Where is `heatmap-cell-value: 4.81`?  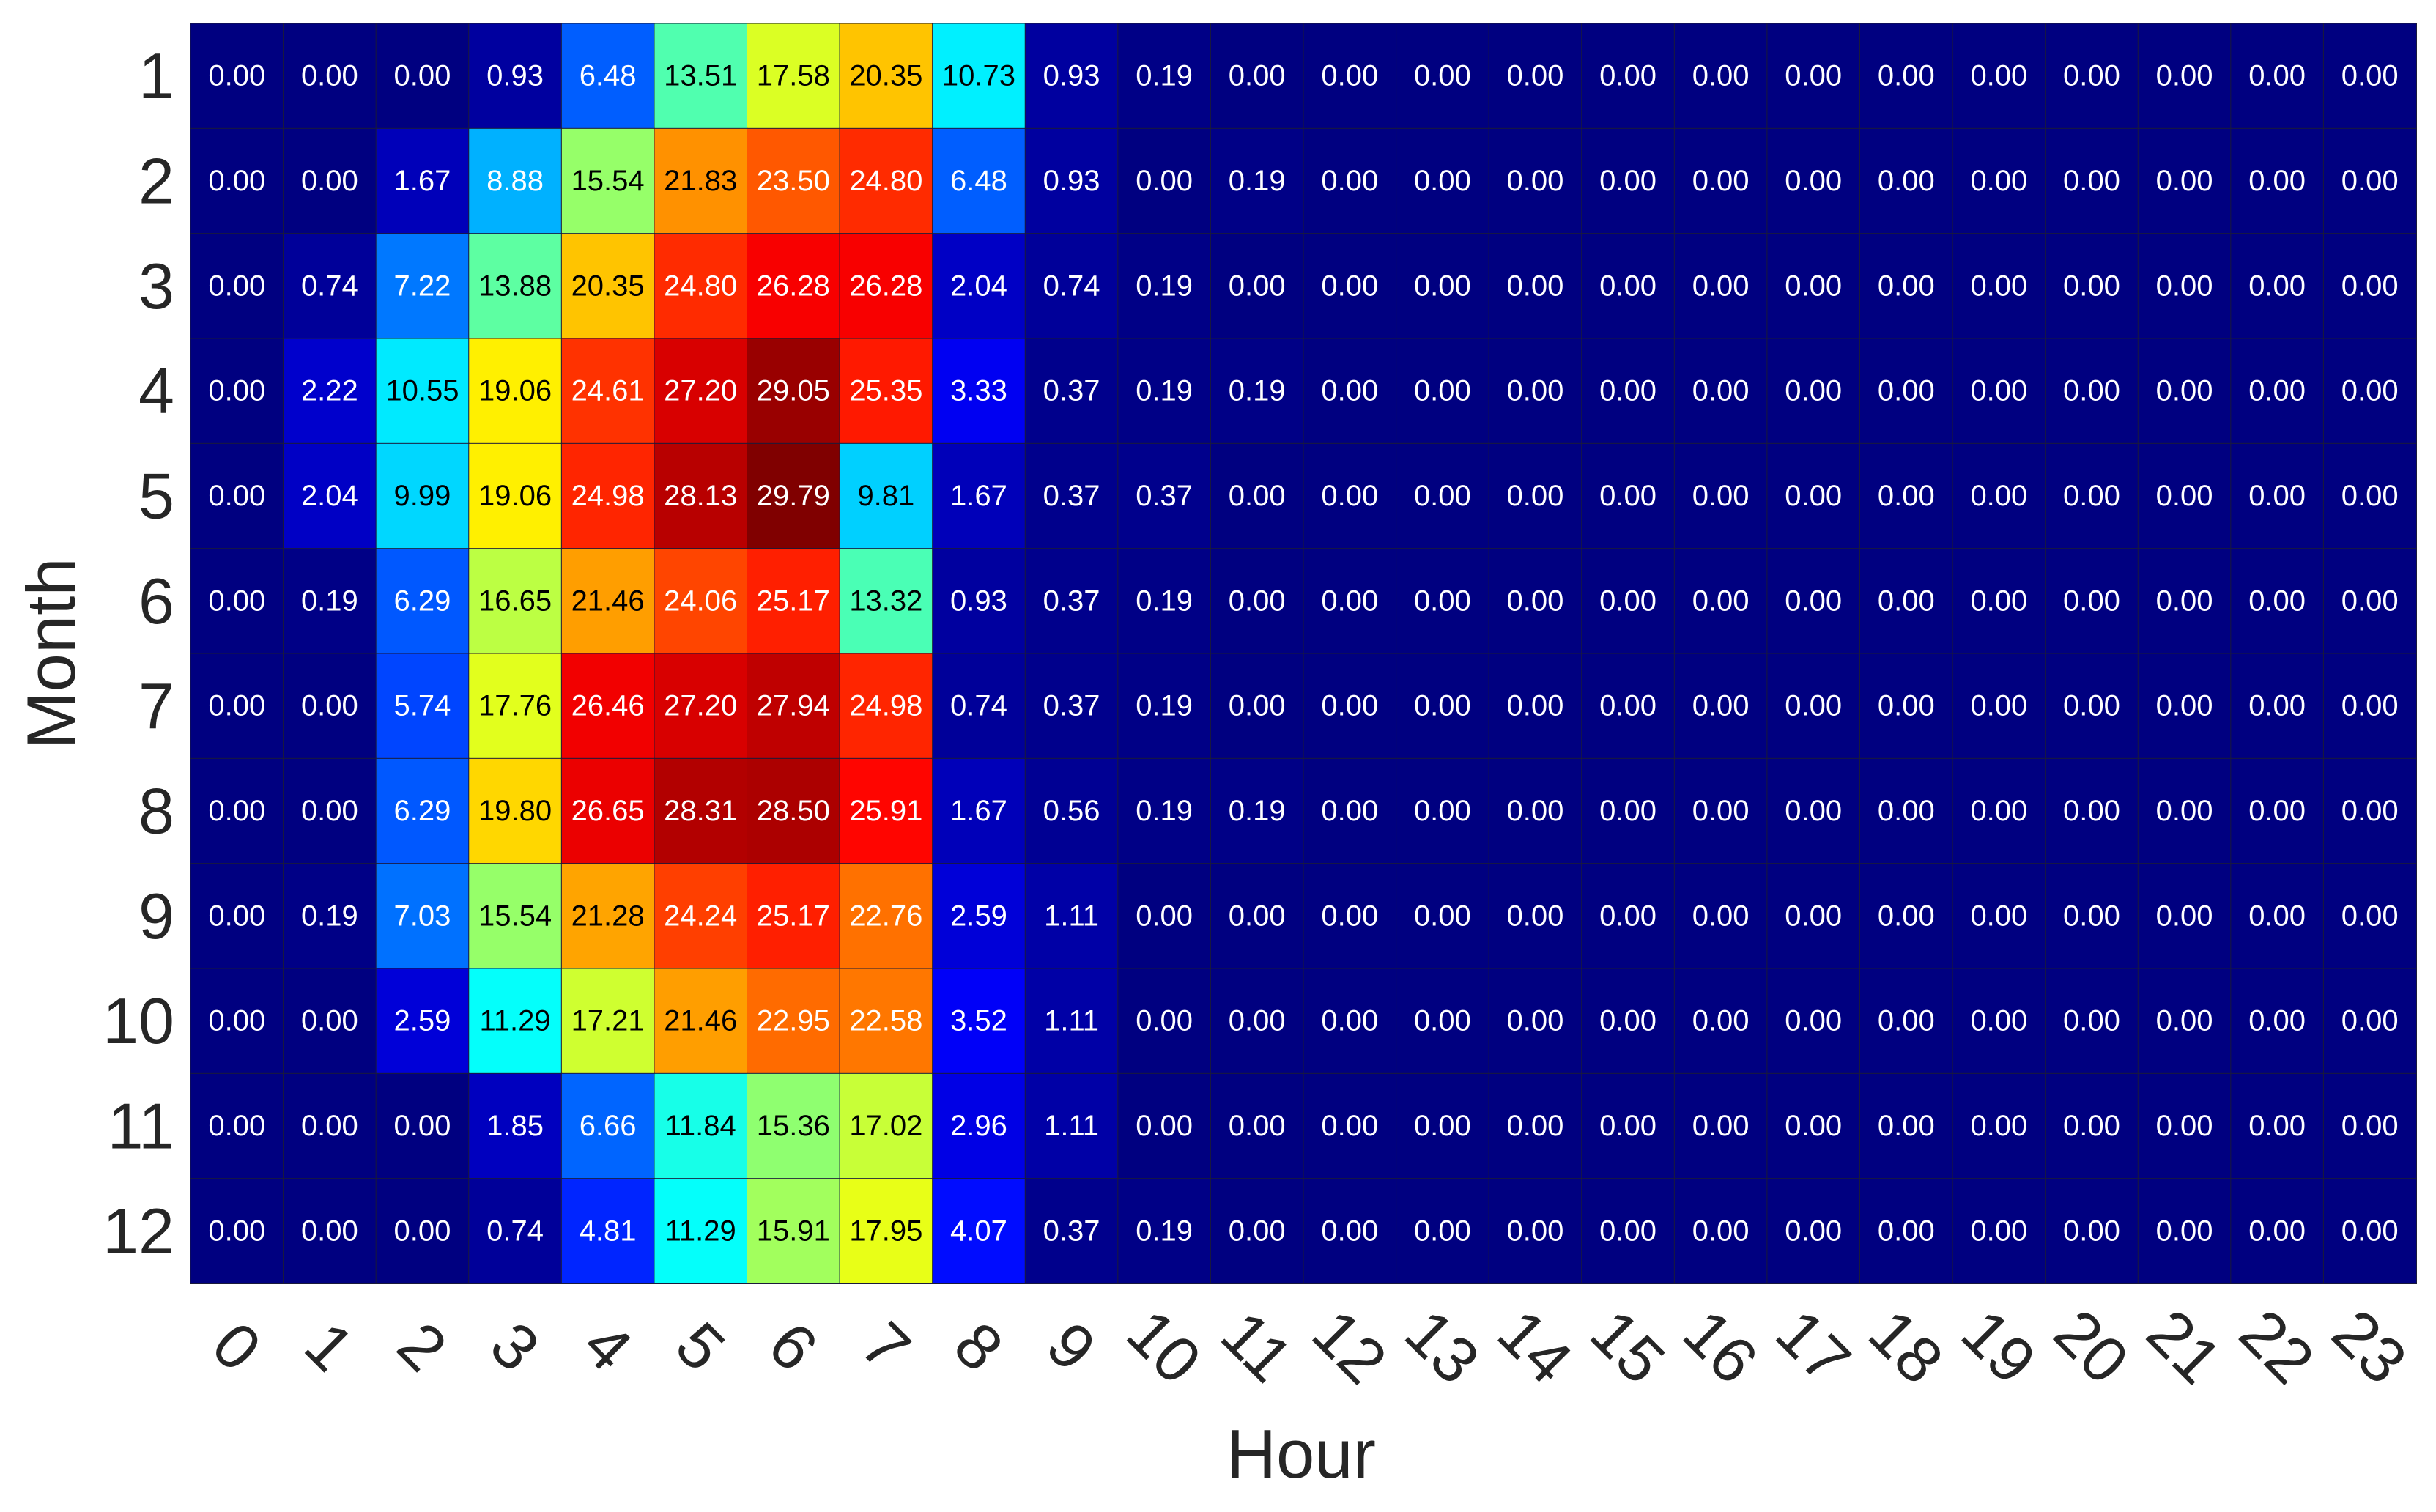 heatmap-cell-value: 4.81 is located at coordinates (608, 1231).